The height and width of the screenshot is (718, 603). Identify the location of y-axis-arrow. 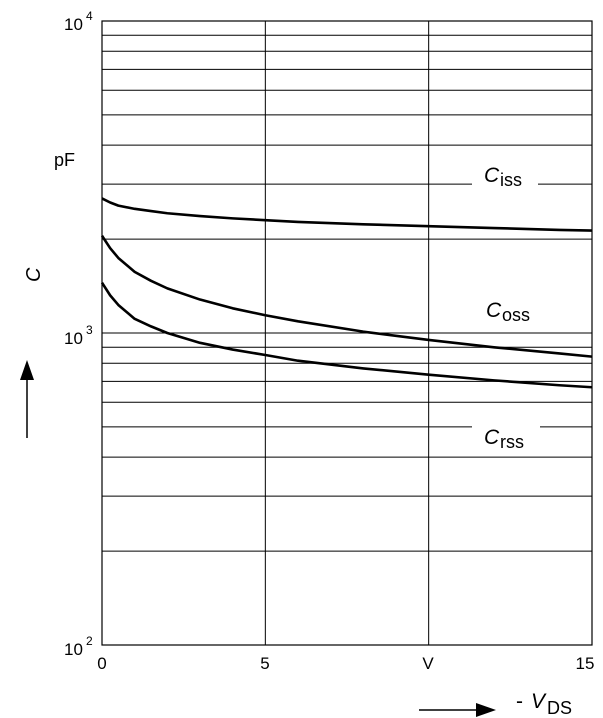
(27, 399).